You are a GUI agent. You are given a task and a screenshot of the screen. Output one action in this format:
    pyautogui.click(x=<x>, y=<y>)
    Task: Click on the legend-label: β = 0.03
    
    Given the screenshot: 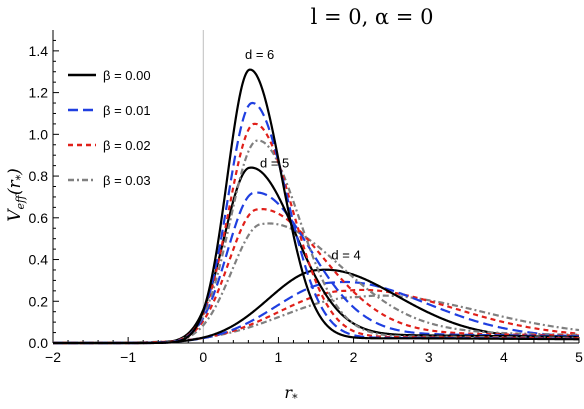 What is the action you would take?
    pyautogui.click(x=127, y=180)
    